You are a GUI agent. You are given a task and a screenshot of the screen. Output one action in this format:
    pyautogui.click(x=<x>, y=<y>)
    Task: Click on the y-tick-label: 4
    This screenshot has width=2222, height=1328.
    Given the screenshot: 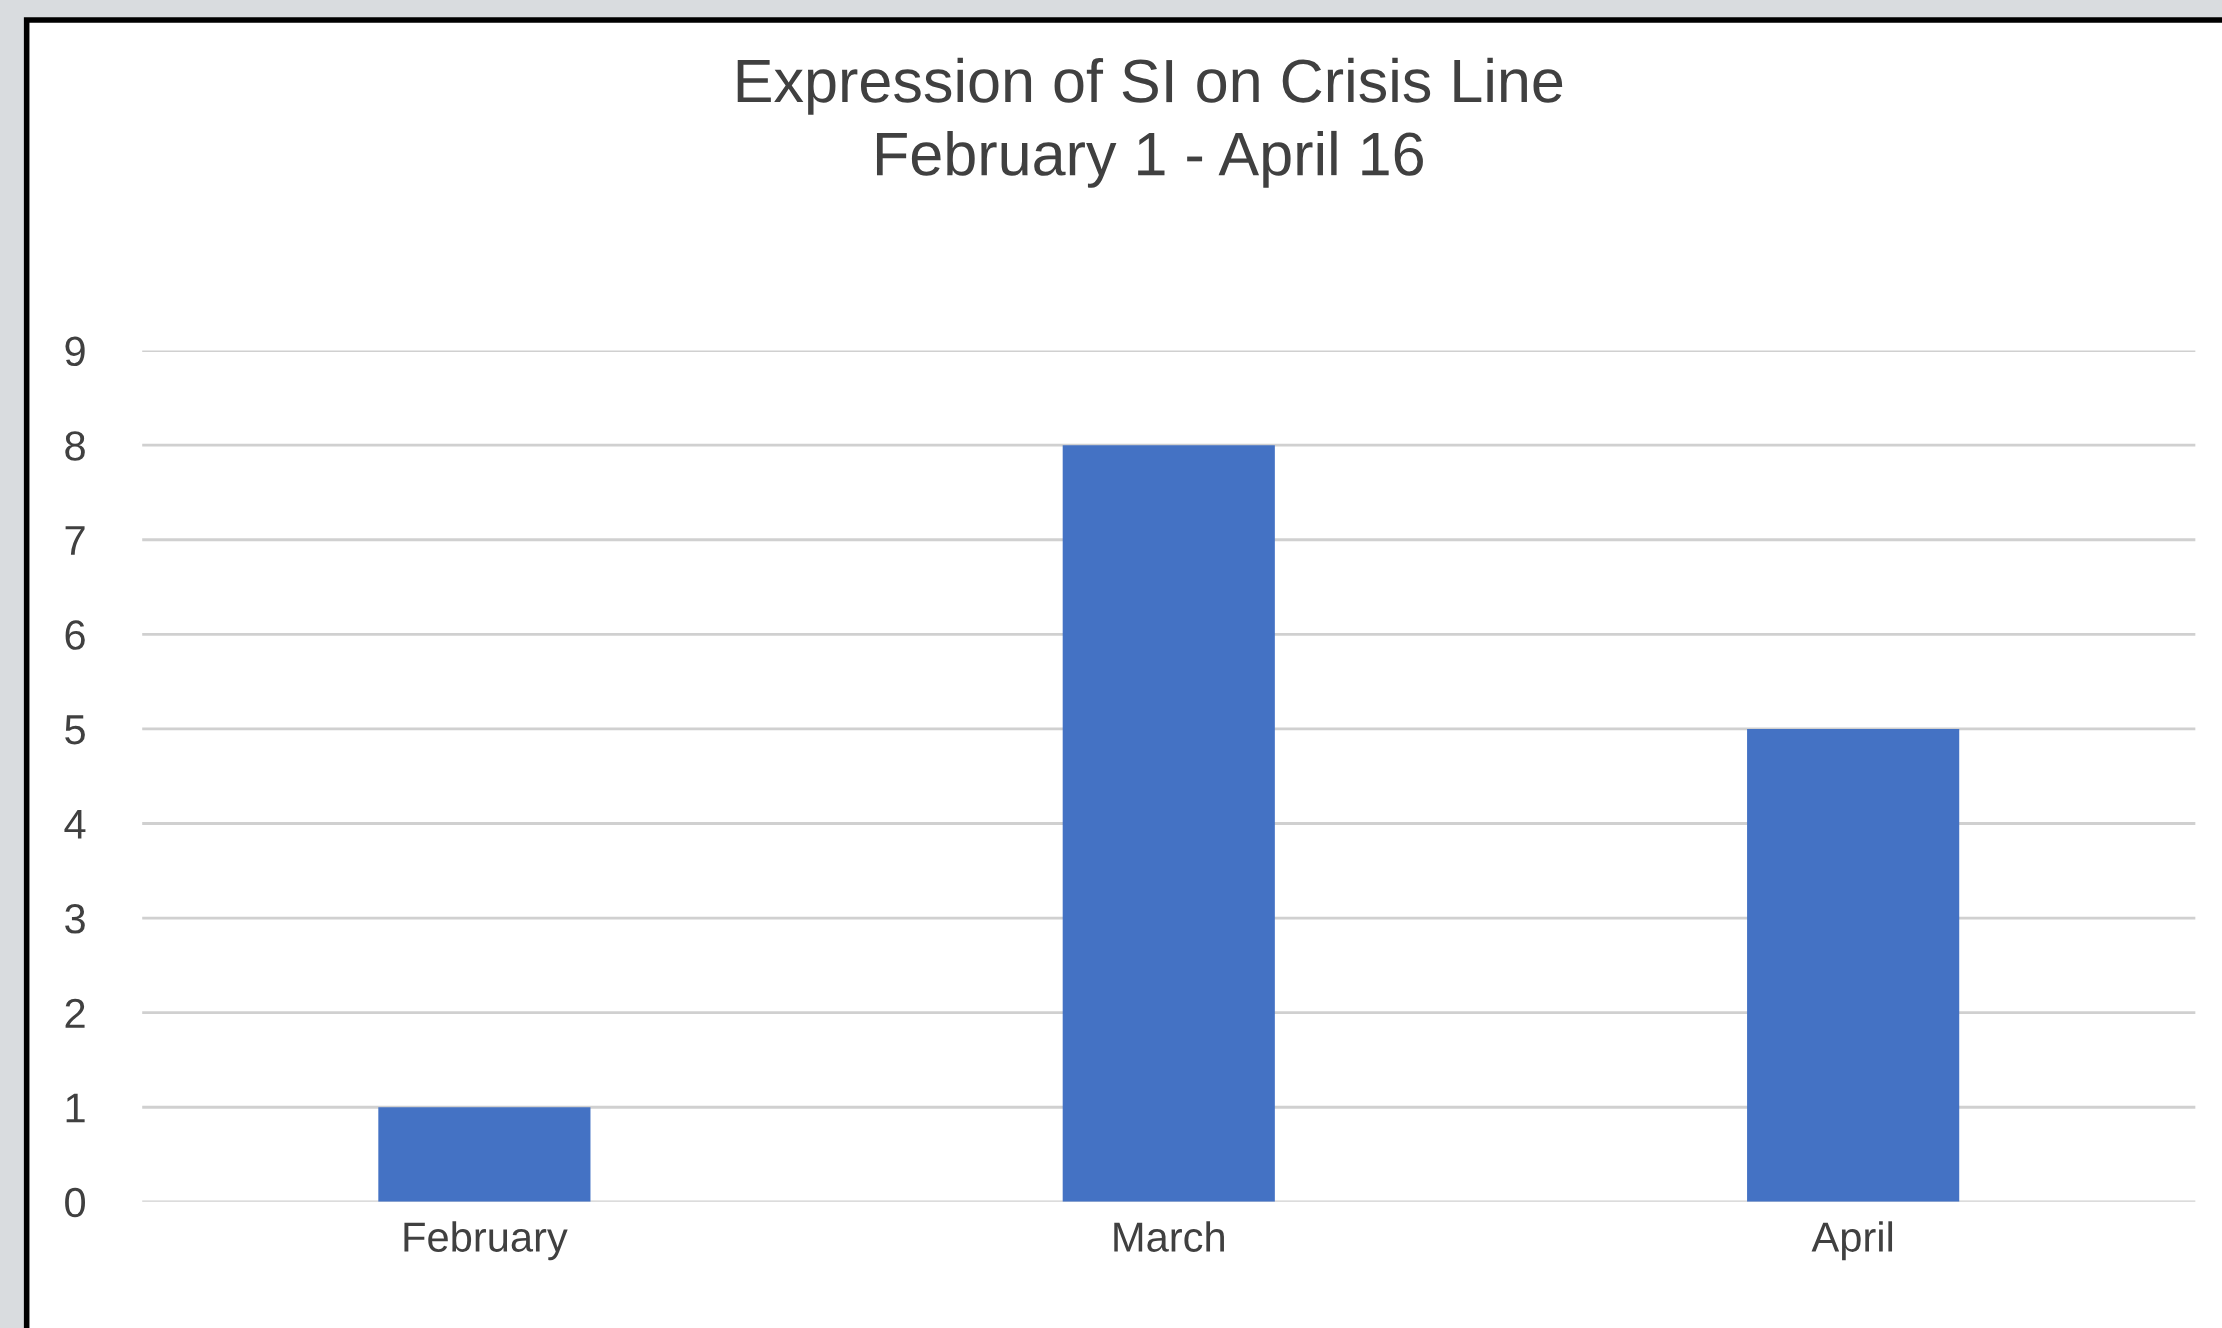 What is the action you would take?
    pyautogui.click(x=75, y=824)
    